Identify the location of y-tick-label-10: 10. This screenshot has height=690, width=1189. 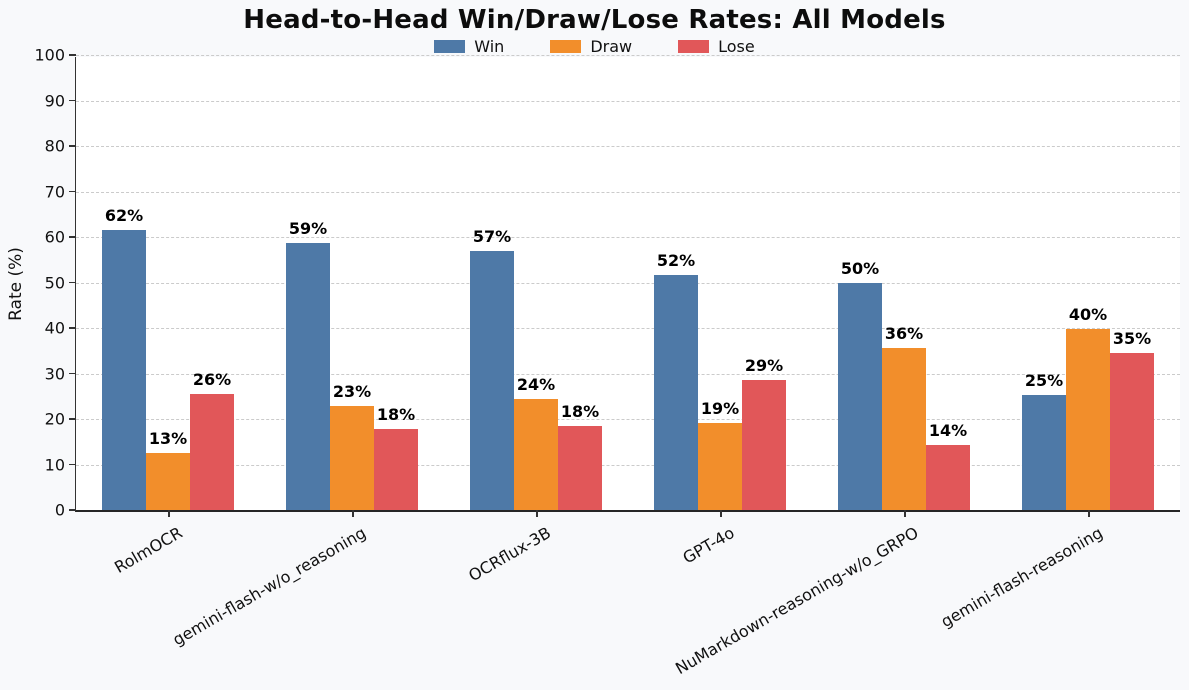
(54, 464).